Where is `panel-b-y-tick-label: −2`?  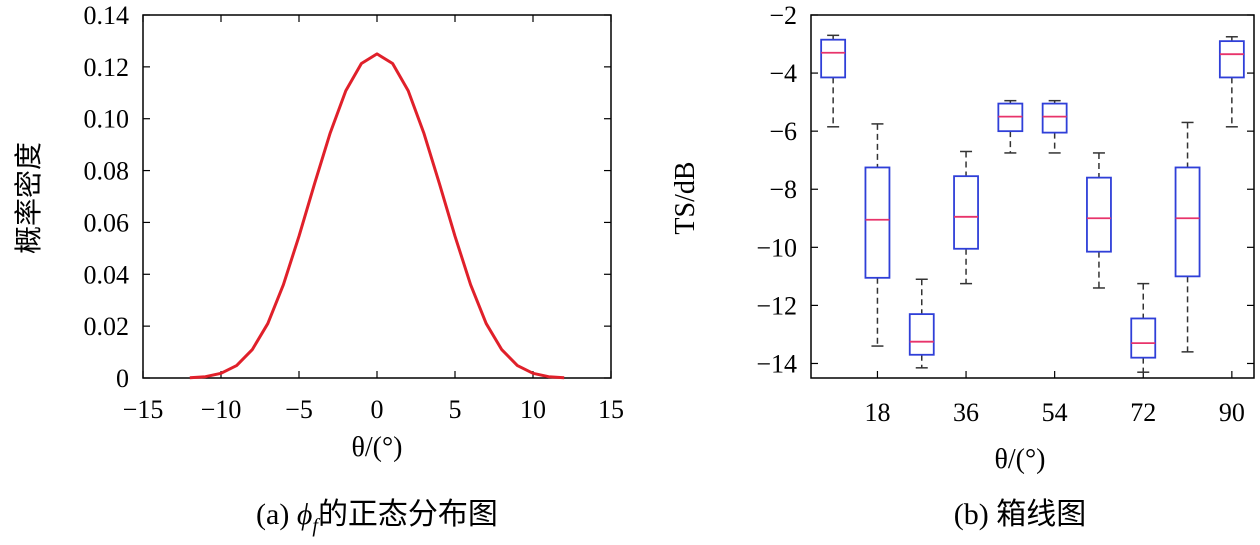
panel-b-y-tick-label: −2 is located at coordinates (783, 15).